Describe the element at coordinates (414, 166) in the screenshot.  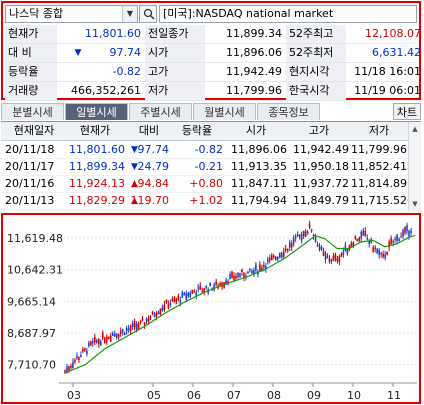
I see `table-scrollbar: ▲ ▼` at that location.